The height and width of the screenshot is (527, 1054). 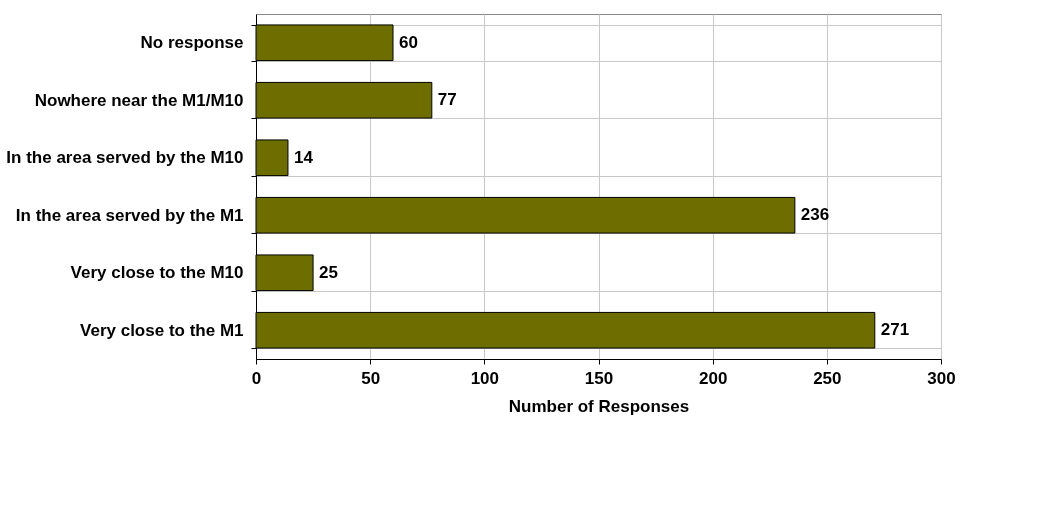 What do you see at coordinates (815, 215) in the screenshot?
I see `data-label: 236` at bounding box center [815, 215].